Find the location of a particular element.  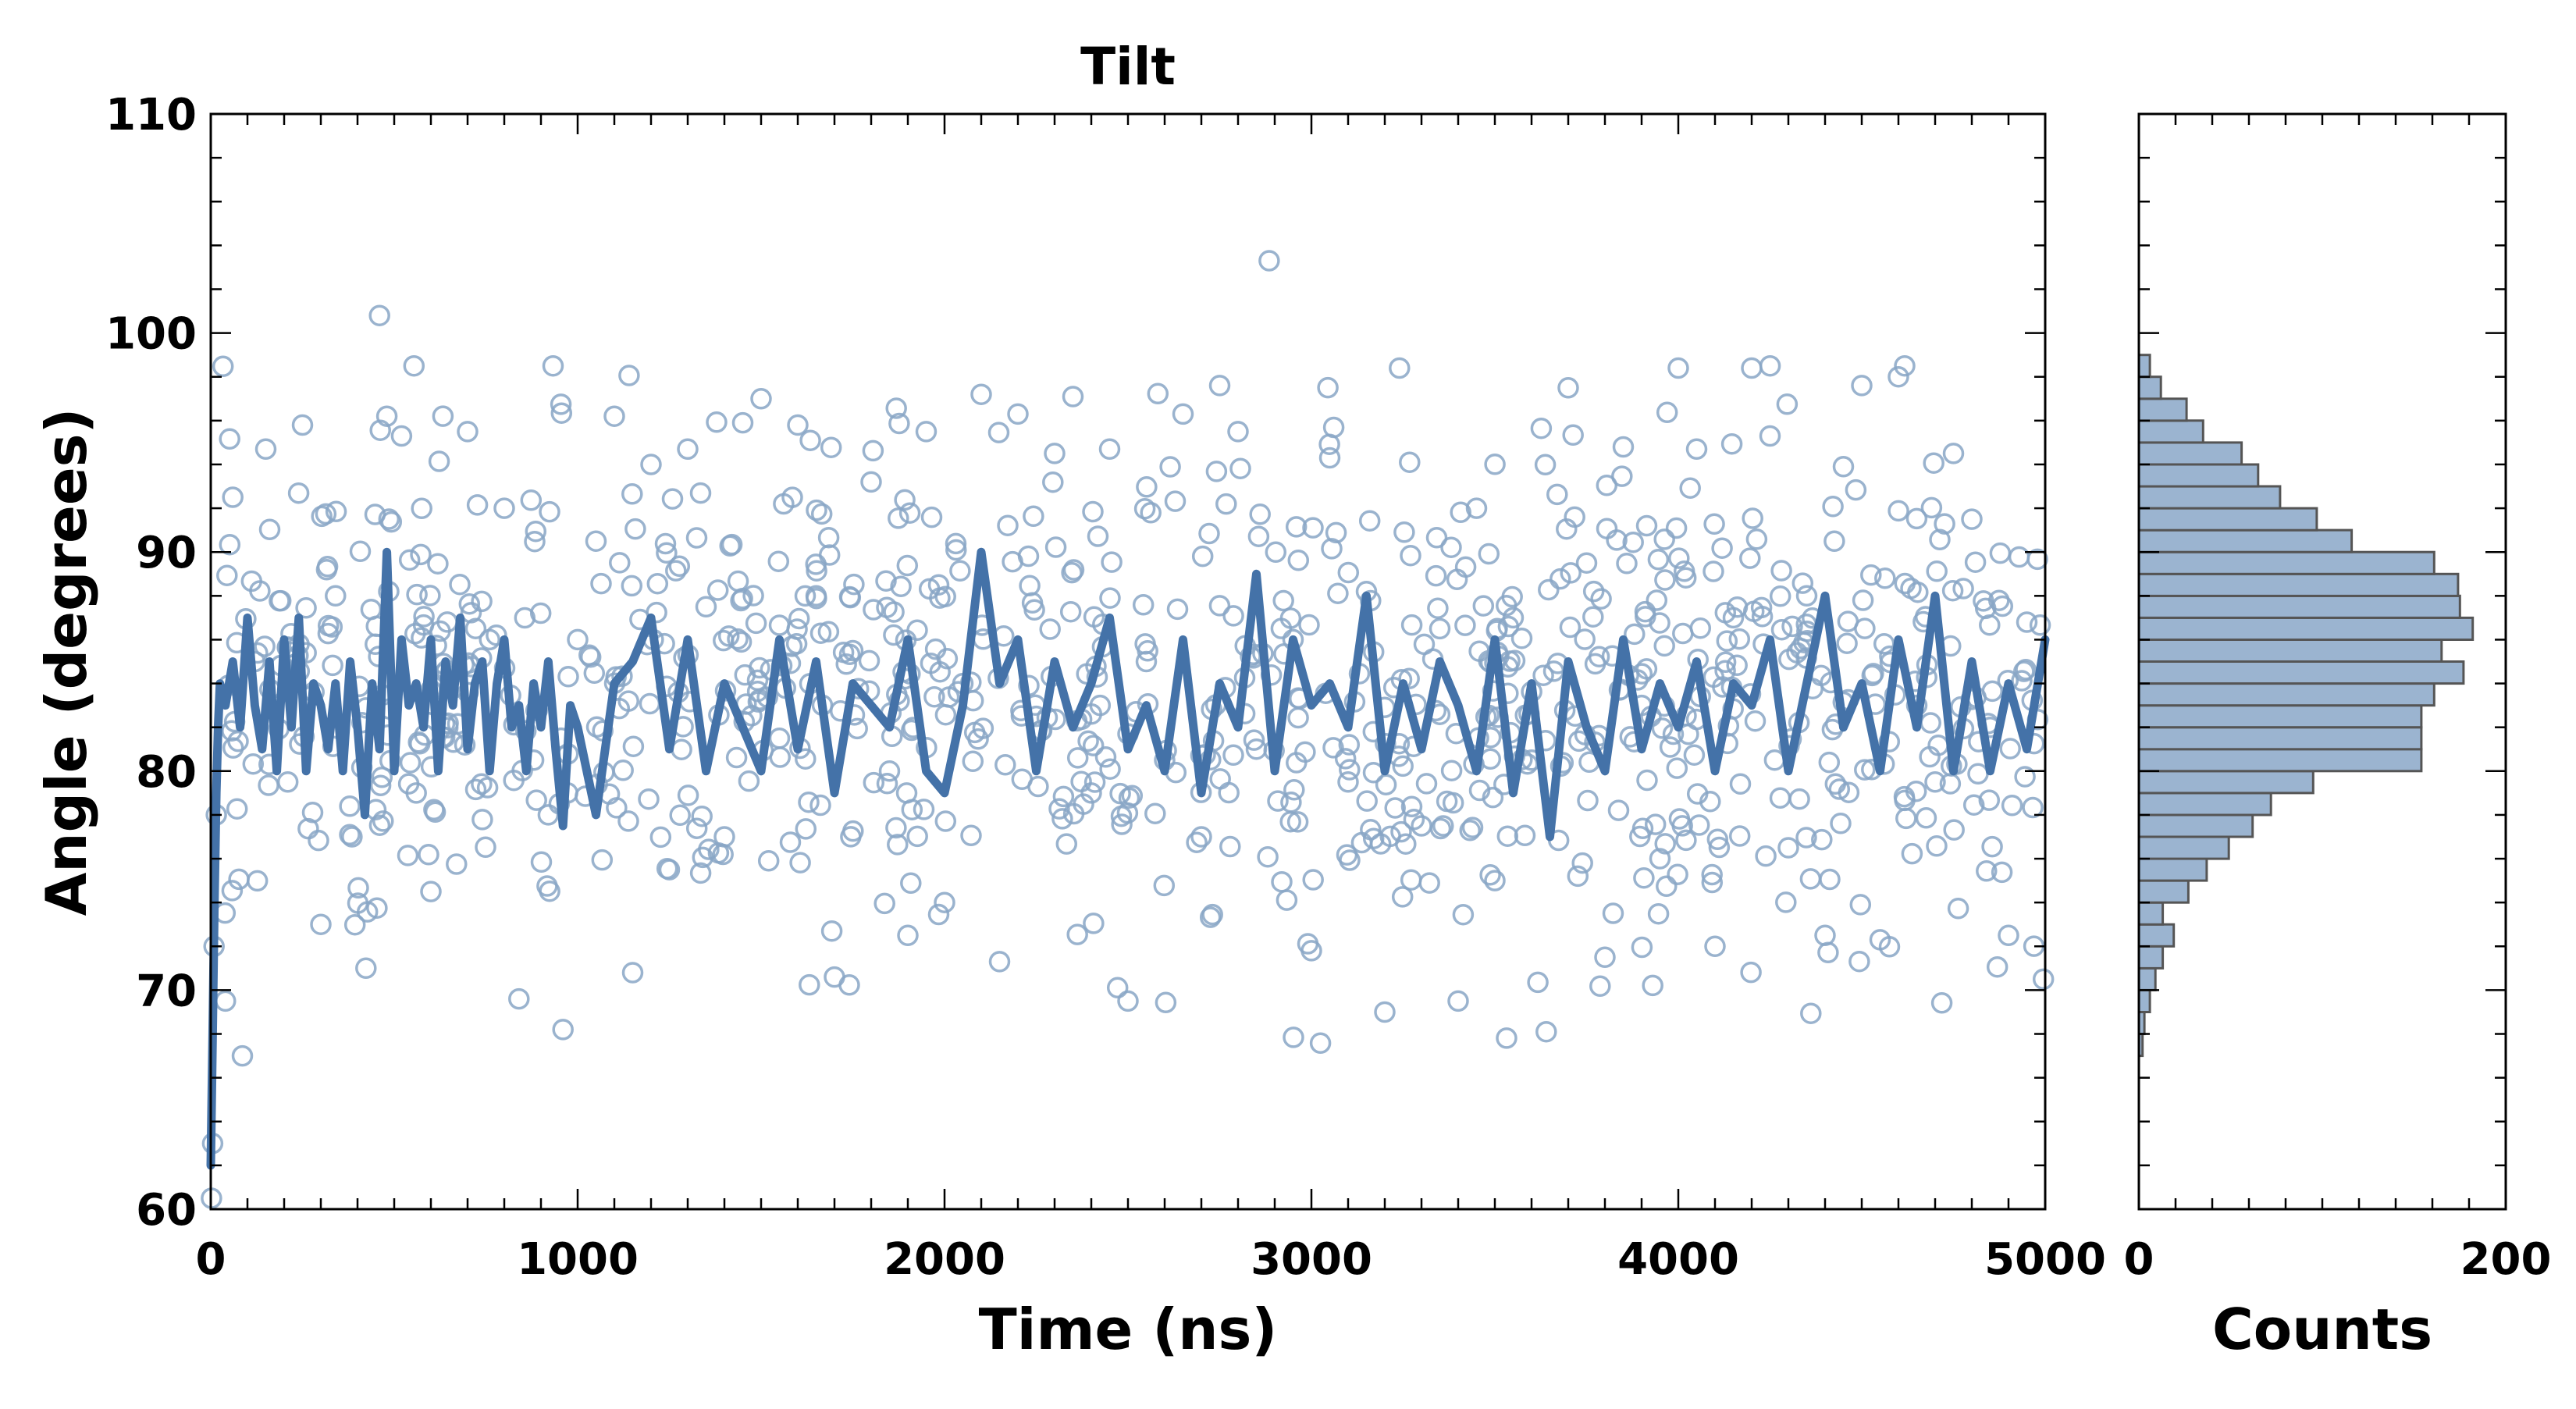

y-axis-label: Angle (degrees) is located at coordinates (66, 662).